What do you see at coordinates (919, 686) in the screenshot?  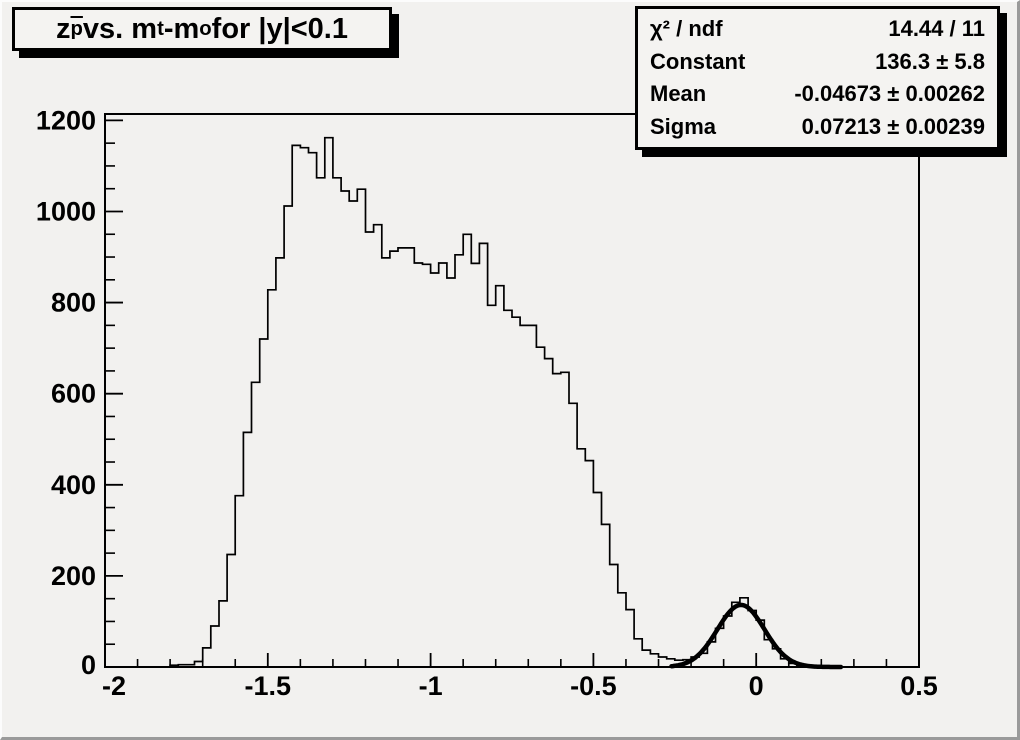 I see `x-tick-label: 0.5` at bounding box center [919, 686].